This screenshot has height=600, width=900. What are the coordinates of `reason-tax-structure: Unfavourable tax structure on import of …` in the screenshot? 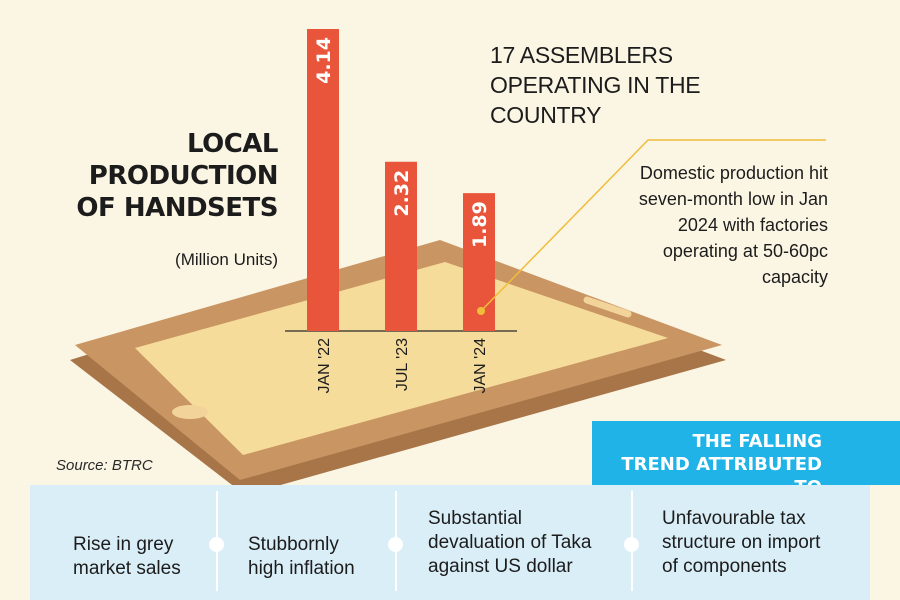 It's located at (741, 543).